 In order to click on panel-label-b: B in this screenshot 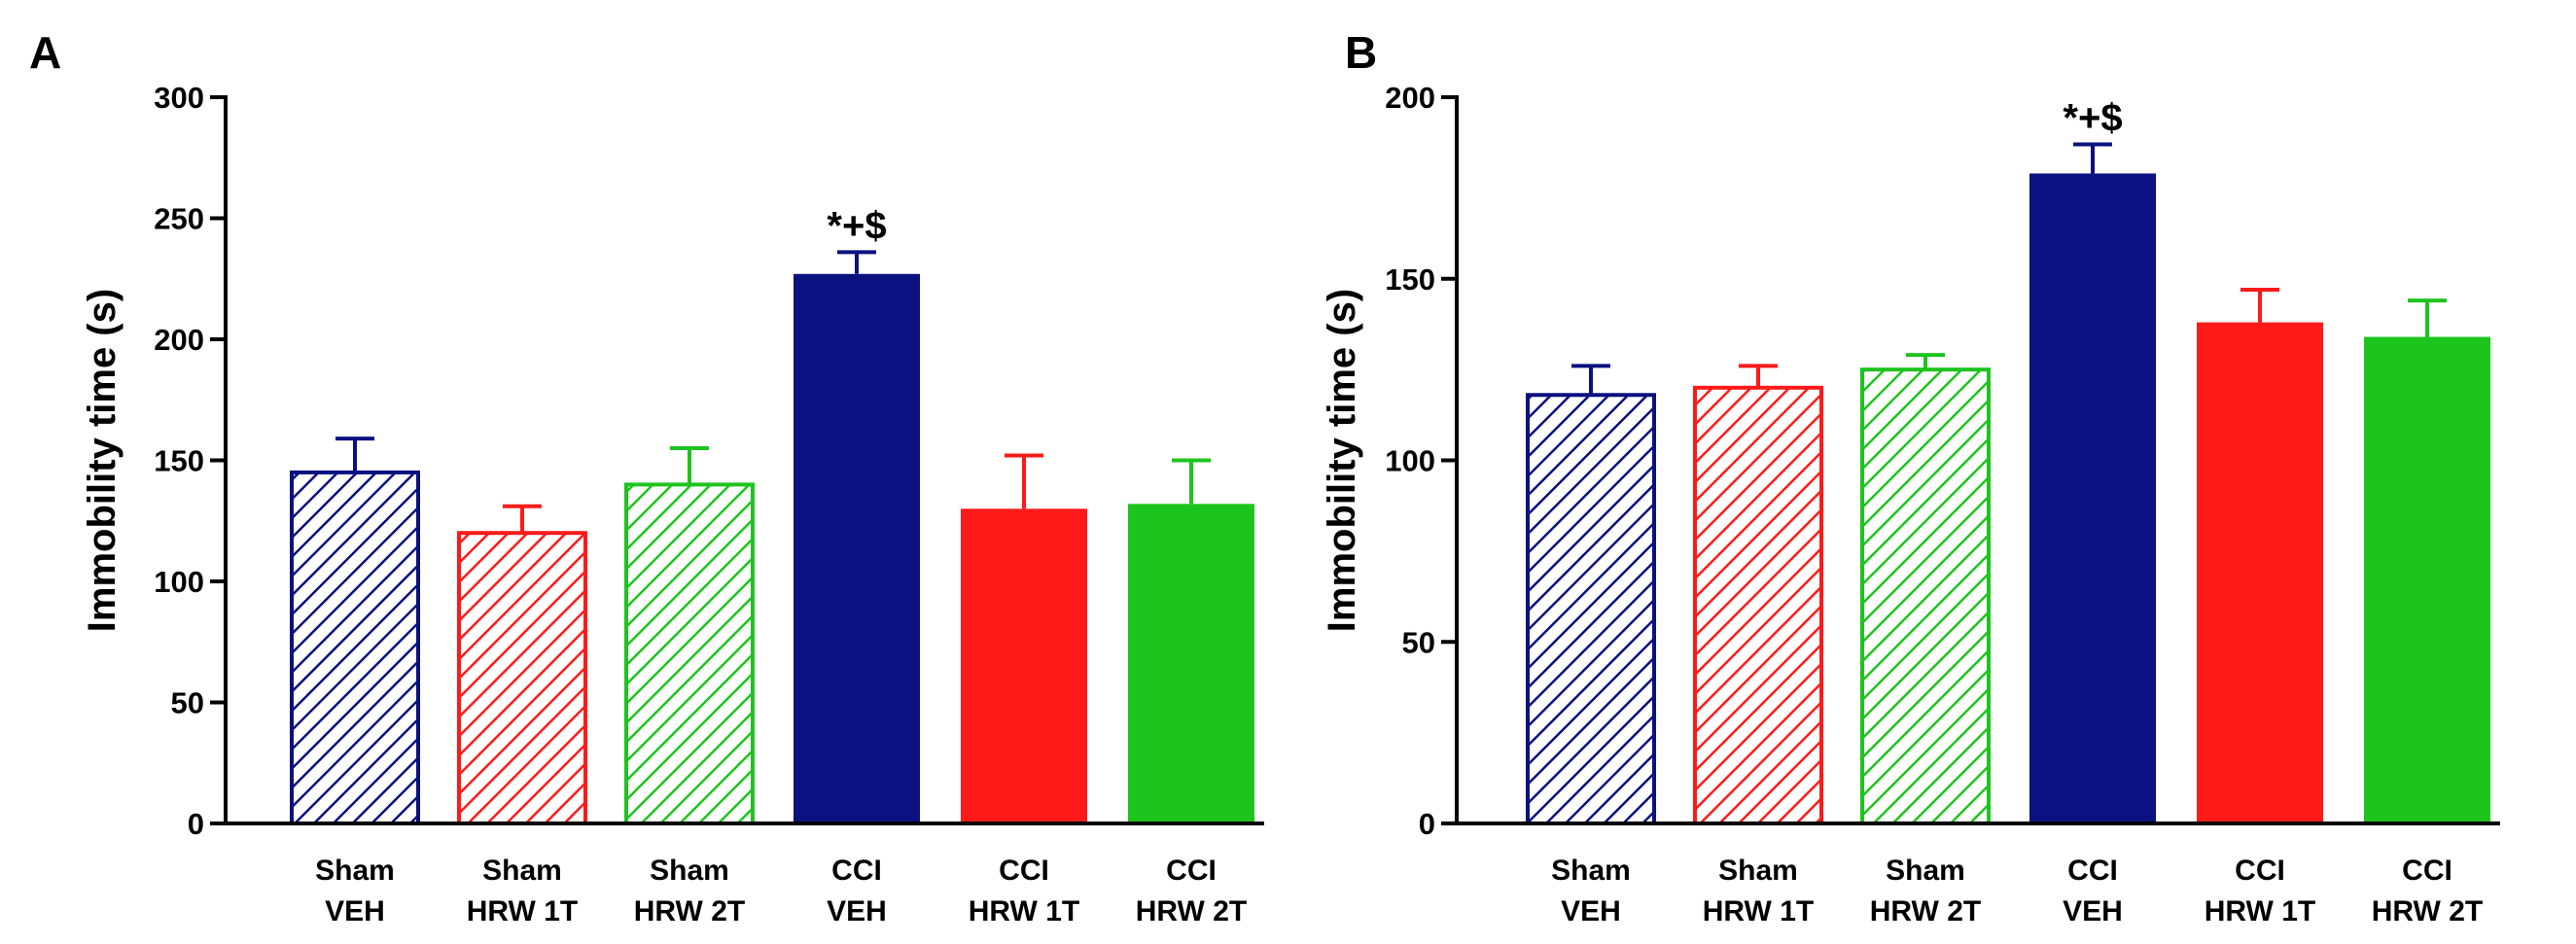, I will do `click(1361, 52)`.